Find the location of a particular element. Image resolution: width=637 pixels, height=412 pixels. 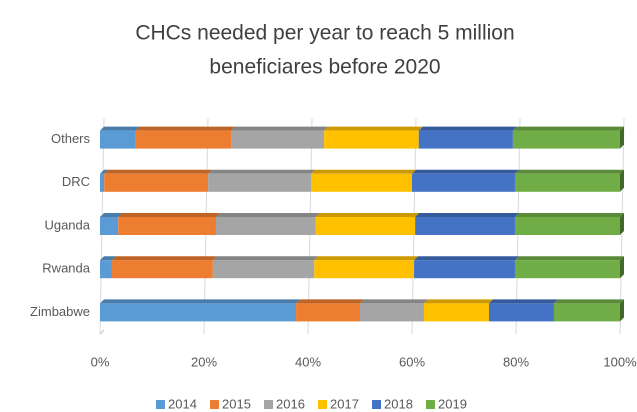

y-tick-label: DRC is located at coordinates (76, 181).